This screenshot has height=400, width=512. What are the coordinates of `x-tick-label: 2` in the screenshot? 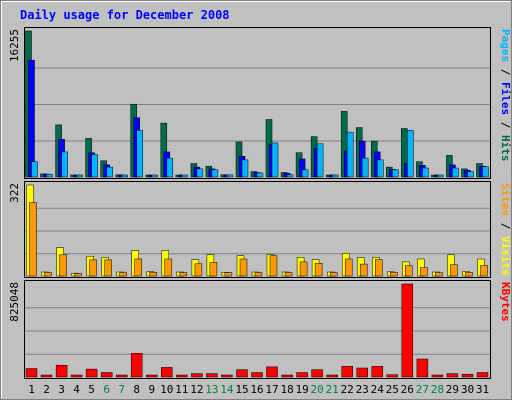 It's located at (46, 389).